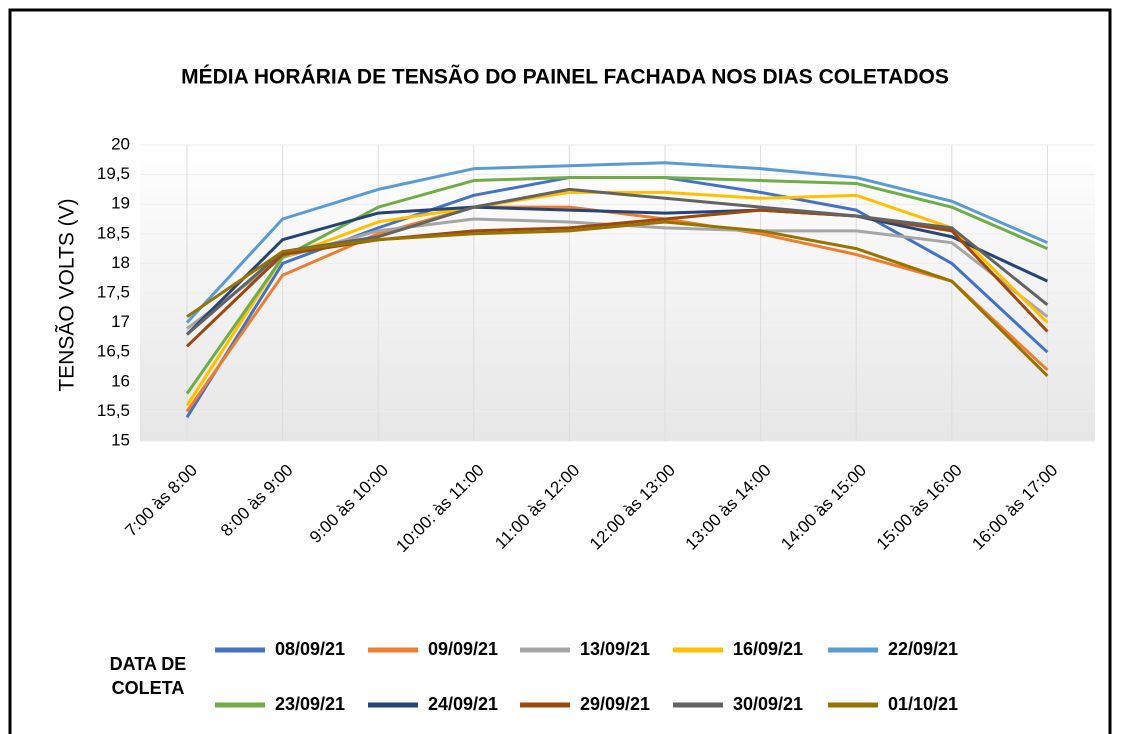 The width and height of the screenshot is (1121, 734). I want to click on x-tick-label: 16:00 às 17:00, so click(1014, 507).